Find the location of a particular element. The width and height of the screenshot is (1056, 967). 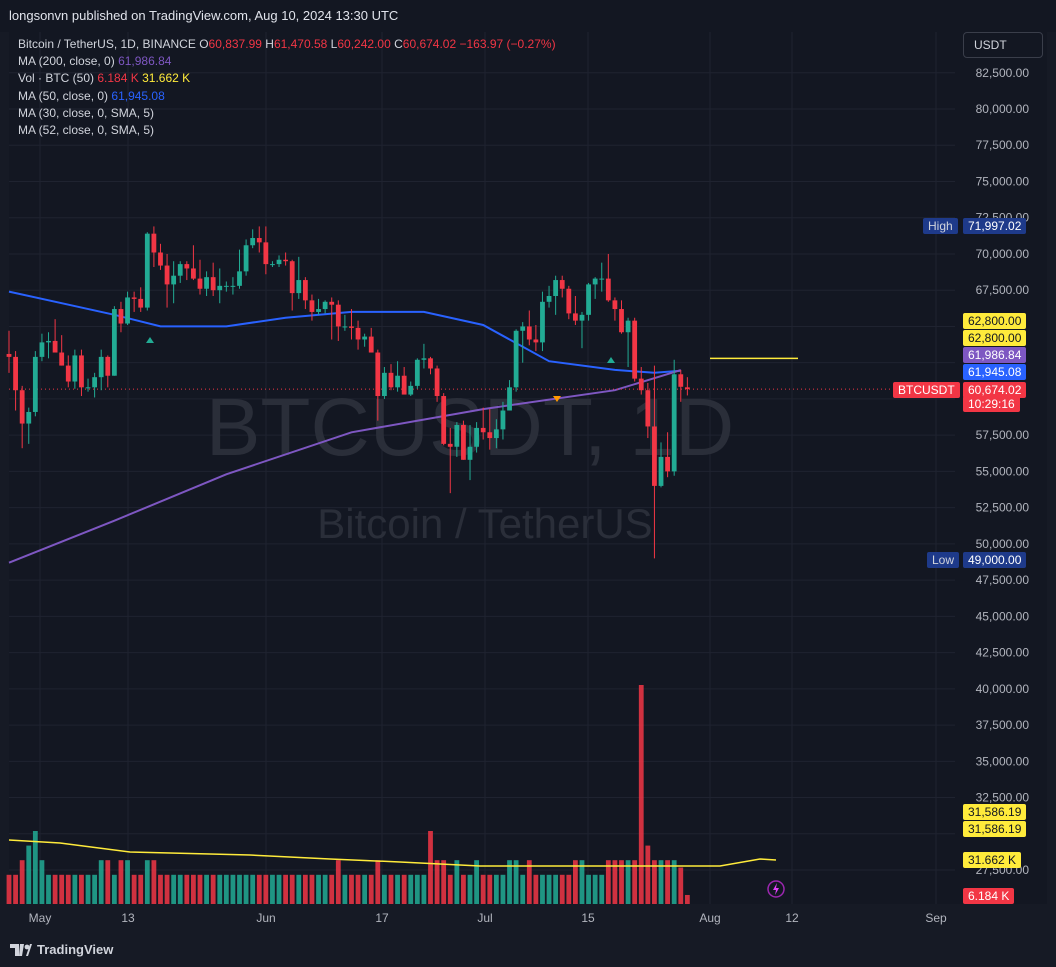

lightning-ring is located at coordinates (776, 889).